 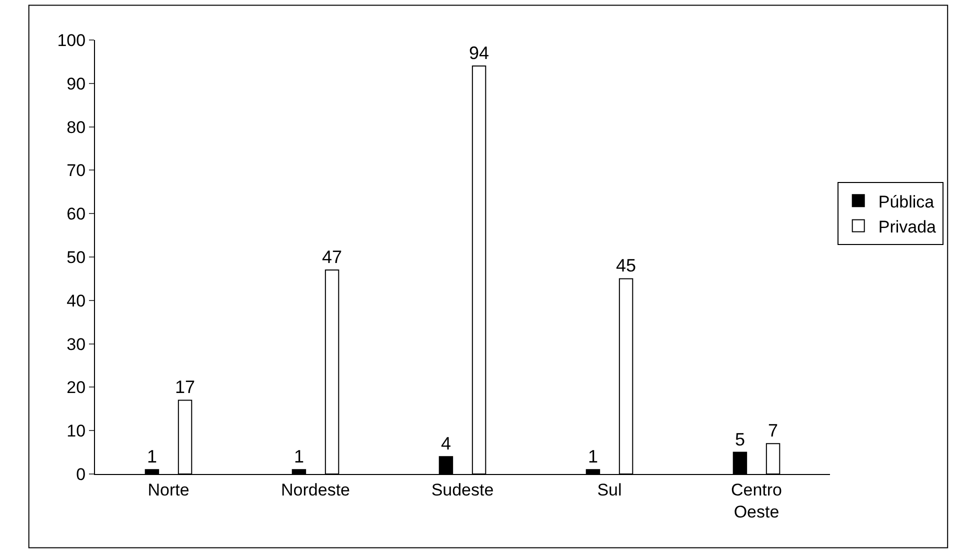 I want to click on y-tick-label: 40, so click(x=76, y=300).